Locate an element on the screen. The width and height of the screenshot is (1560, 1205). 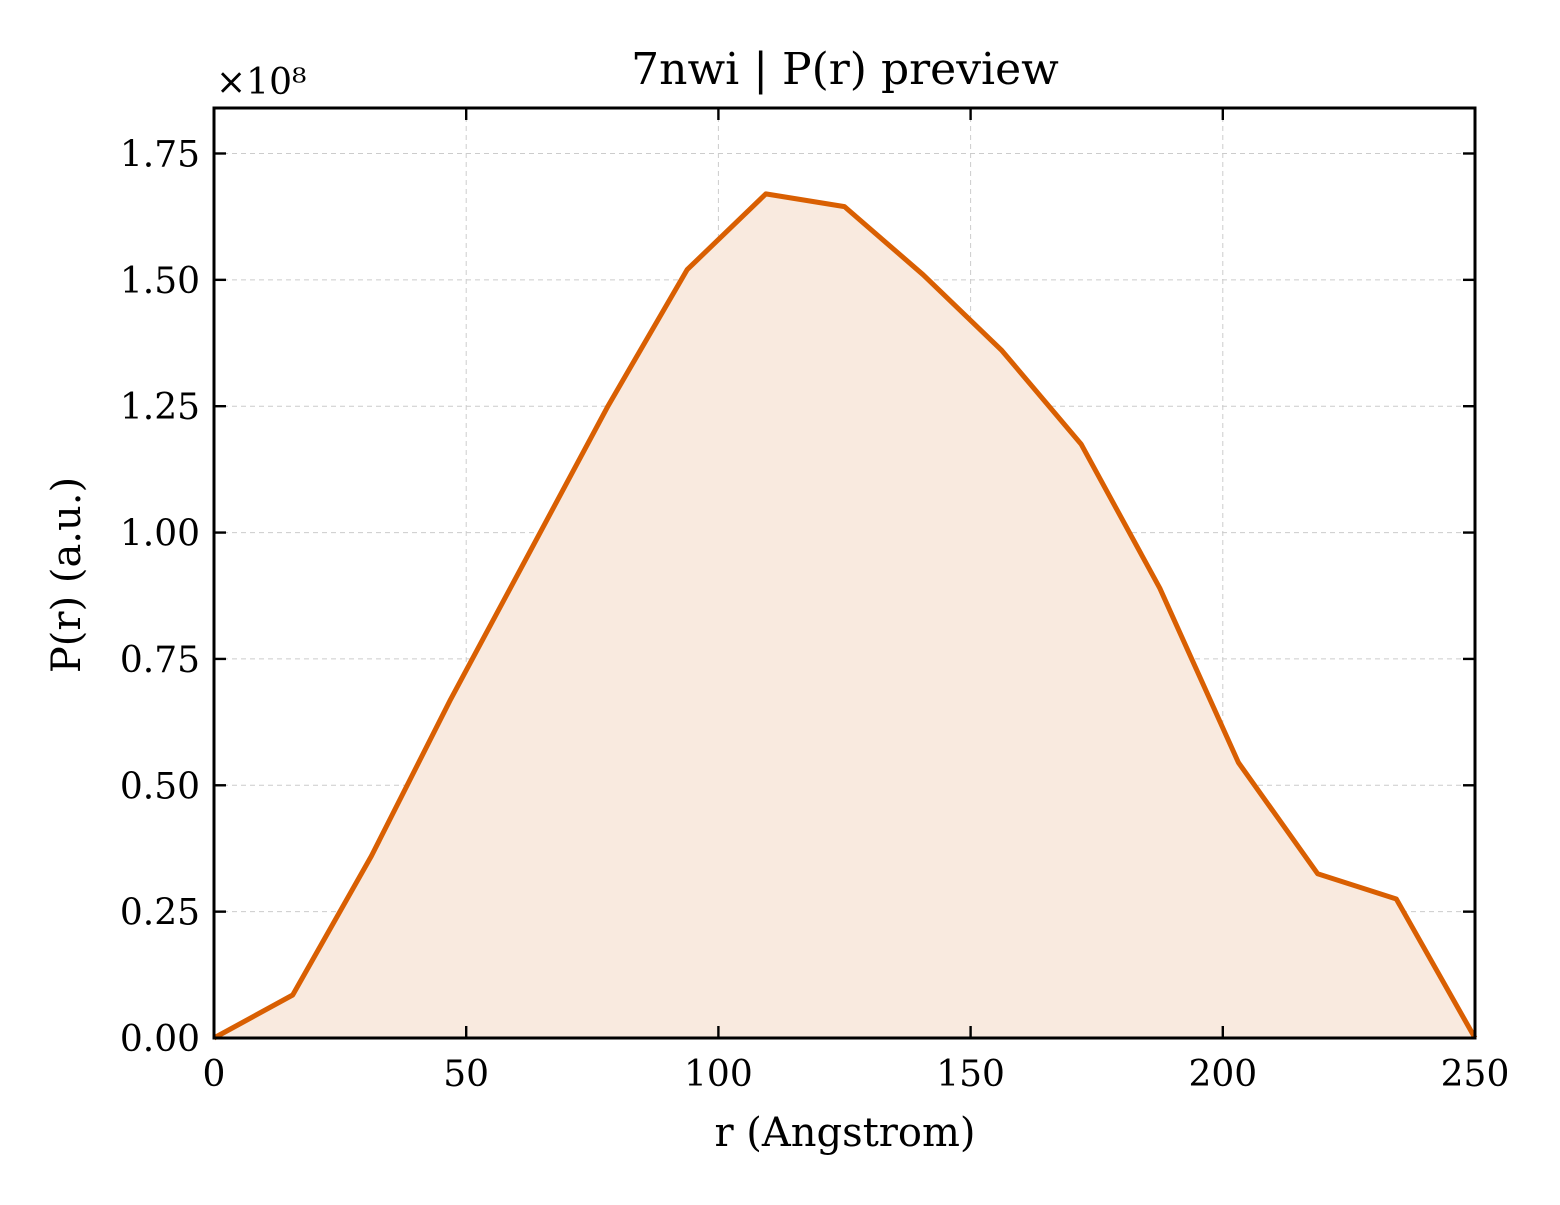
x-tick-label: 0 is located at coordinates (214, 1074).